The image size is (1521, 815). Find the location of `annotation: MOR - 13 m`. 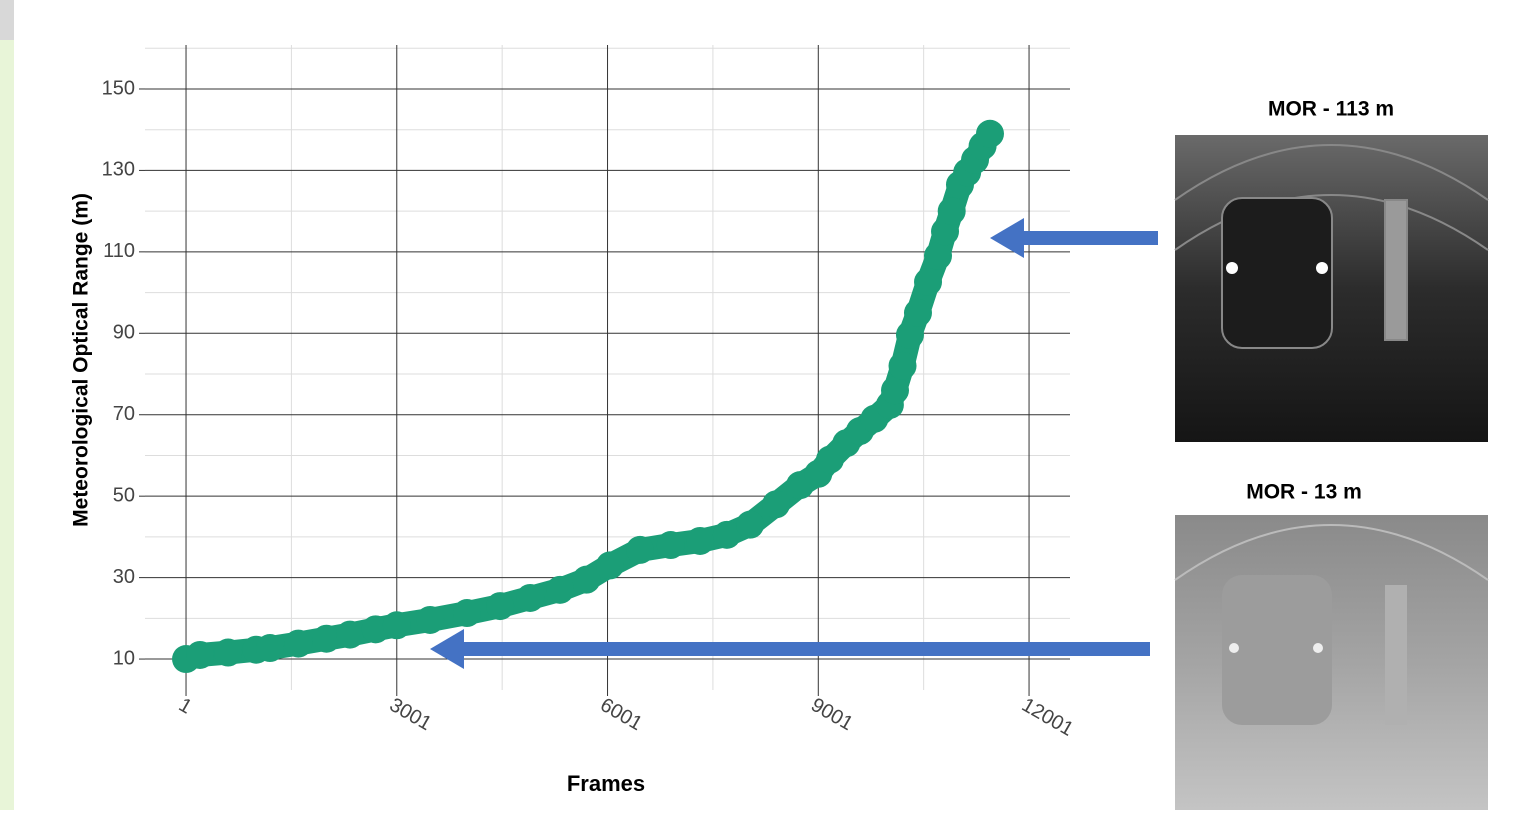

annotation: MOR - 13 m is located at coordinates (1304, 492).